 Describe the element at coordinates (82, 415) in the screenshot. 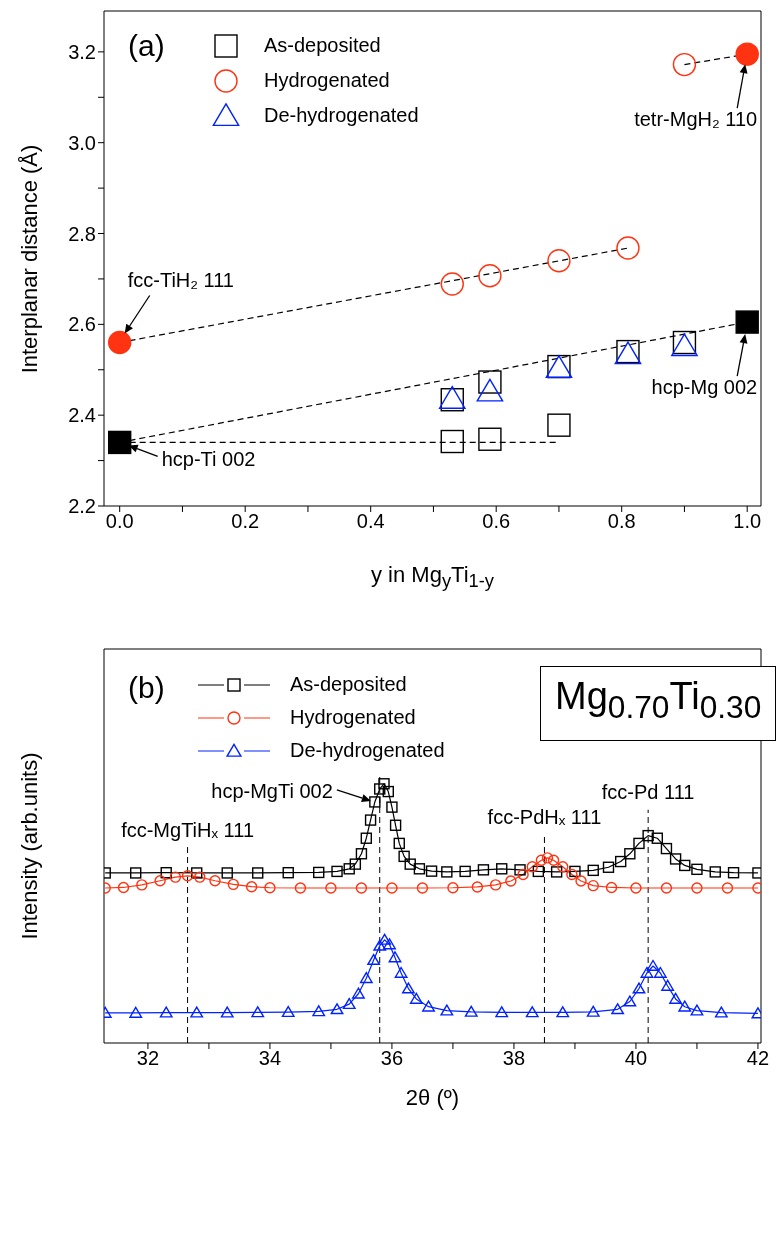

I see `y-tick-label: 2.4` at that location.